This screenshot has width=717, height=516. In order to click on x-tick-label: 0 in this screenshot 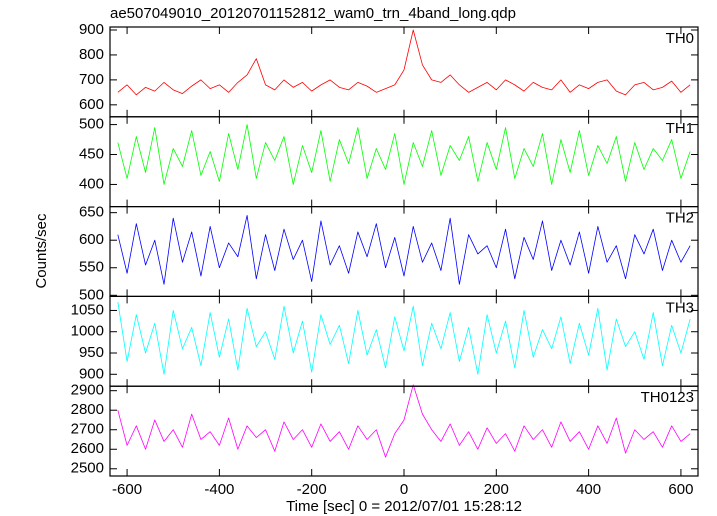, I will do `click(404, 489)`.